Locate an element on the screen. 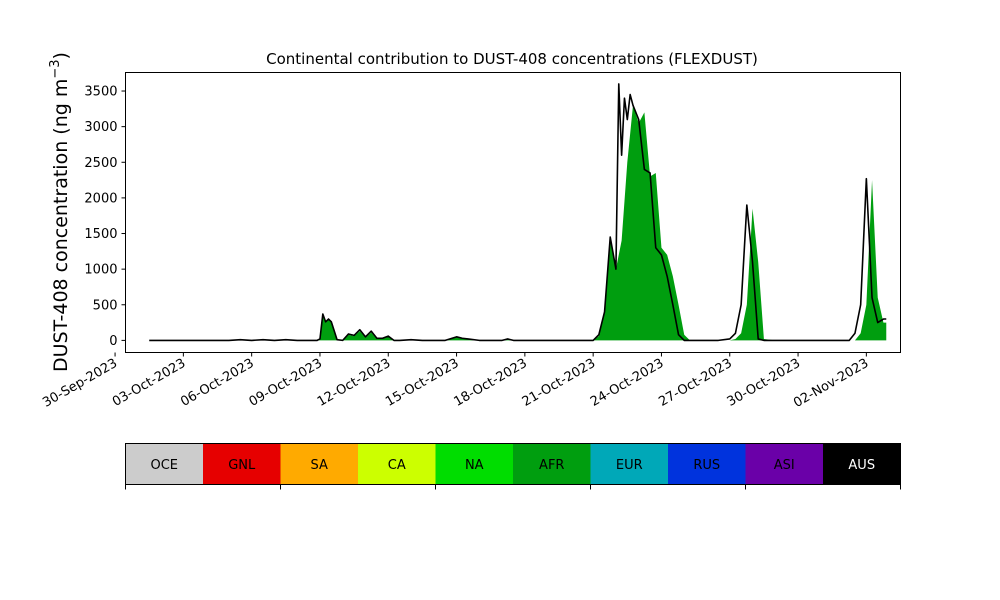  x-tick-label: 12-Oct-2023 is located at coordinates (354, 383).